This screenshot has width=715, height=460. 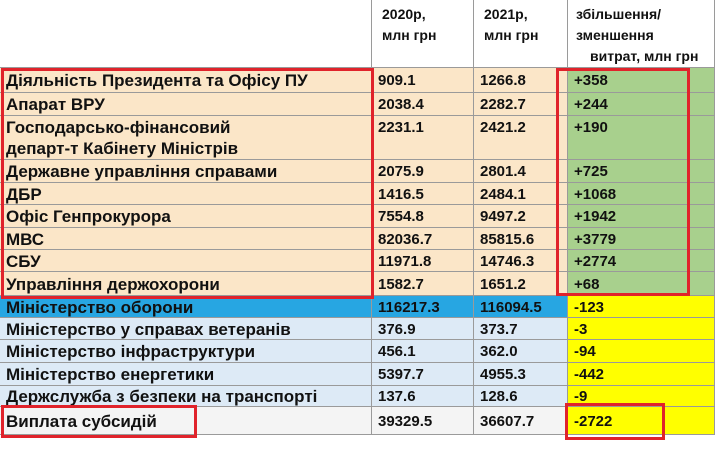 What do you see at coordinates (644, 56) in the screenshot?
I see `header-label: витрат, млн грн` at bounding box center [644, 56].